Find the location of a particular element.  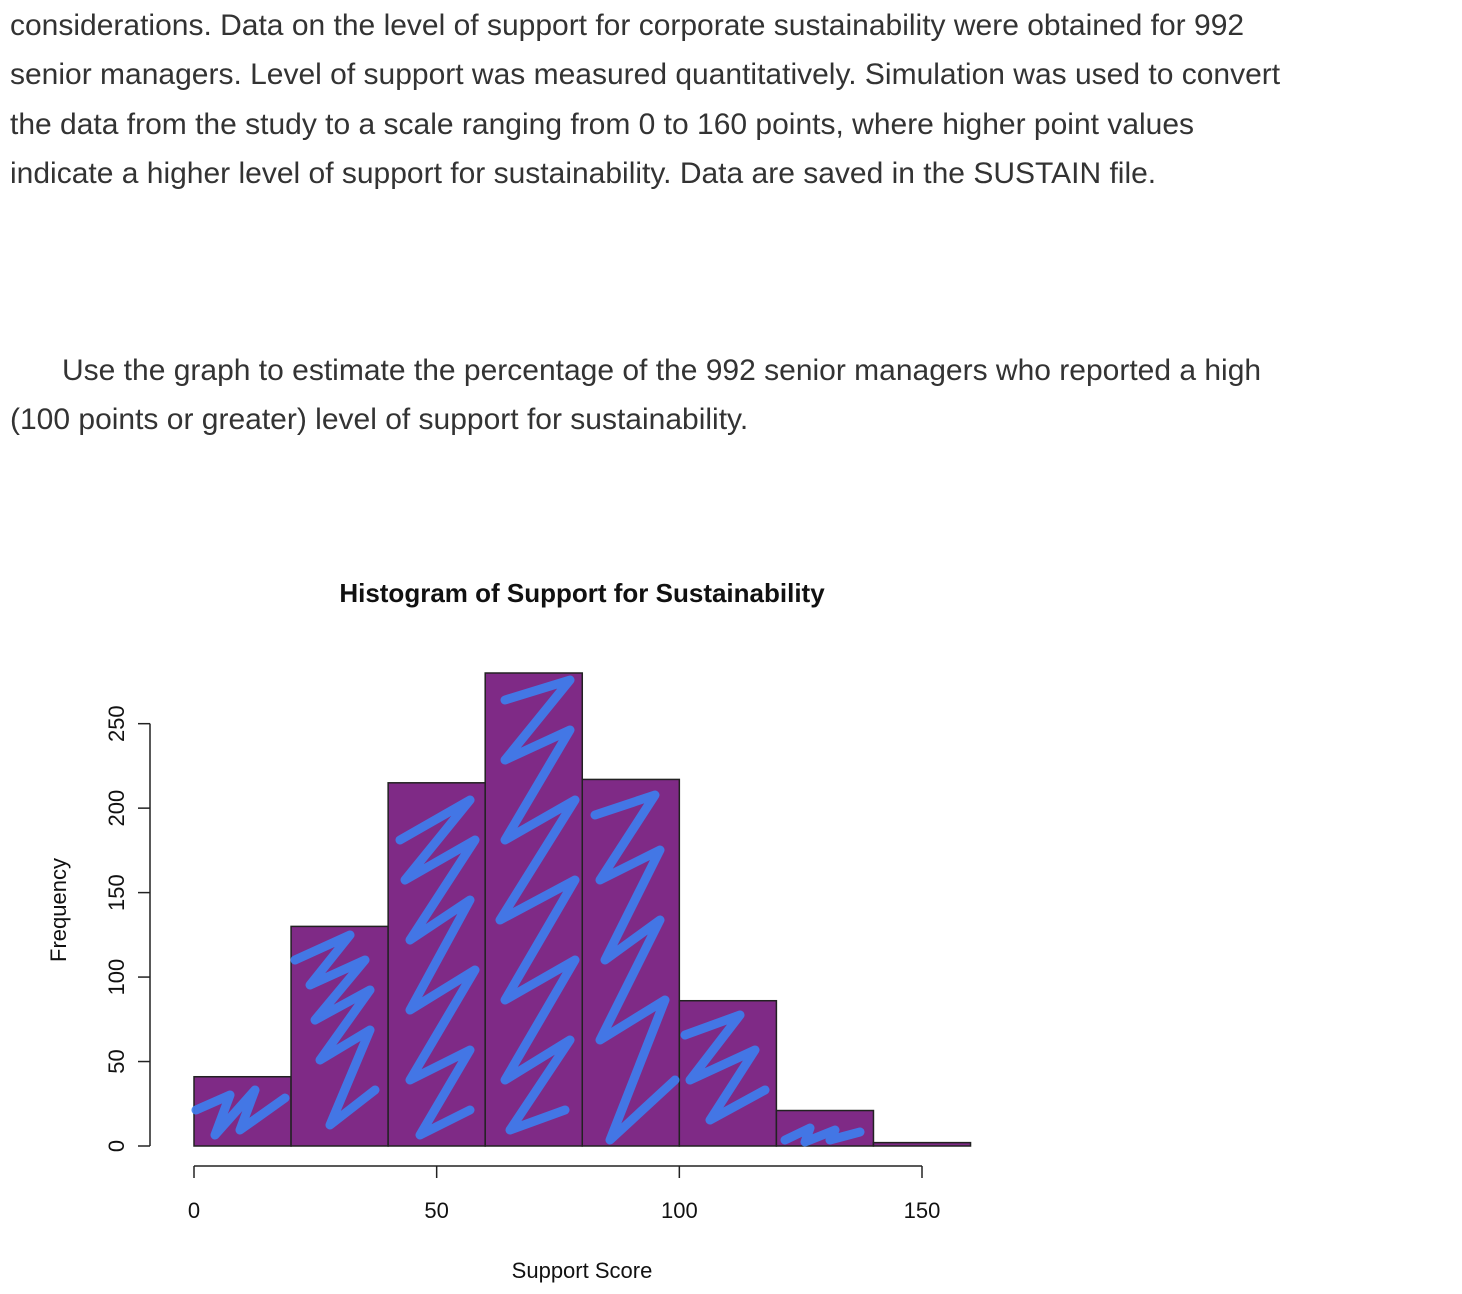

y-tick-label: 250 is located at coordinates (116, 723).